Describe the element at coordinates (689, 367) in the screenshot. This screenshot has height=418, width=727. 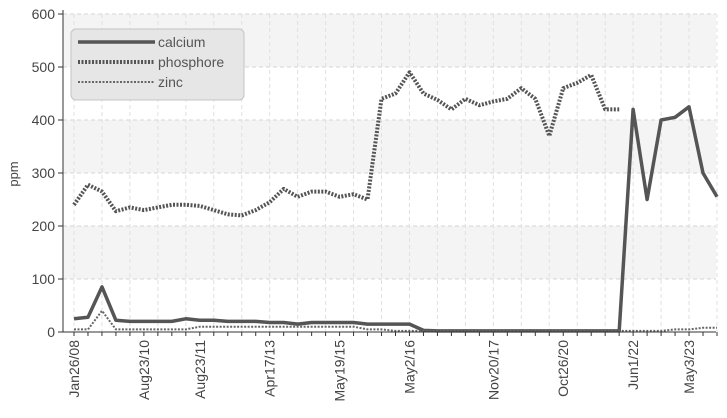
I see `x-tick-label: May3/23` at that location.